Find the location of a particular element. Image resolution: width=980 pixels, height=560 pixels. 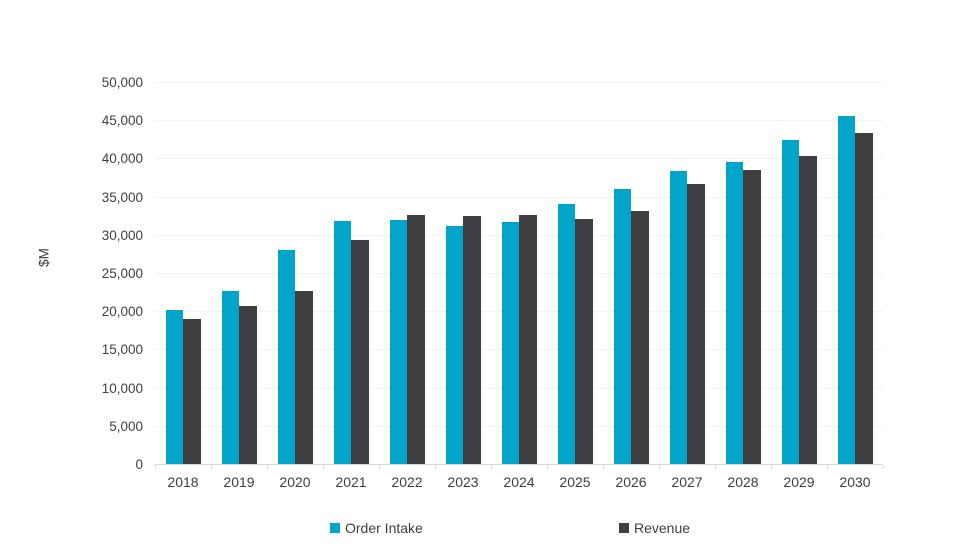

legend-item-order-intake: Order Intake is located at coordinates (376, 528).